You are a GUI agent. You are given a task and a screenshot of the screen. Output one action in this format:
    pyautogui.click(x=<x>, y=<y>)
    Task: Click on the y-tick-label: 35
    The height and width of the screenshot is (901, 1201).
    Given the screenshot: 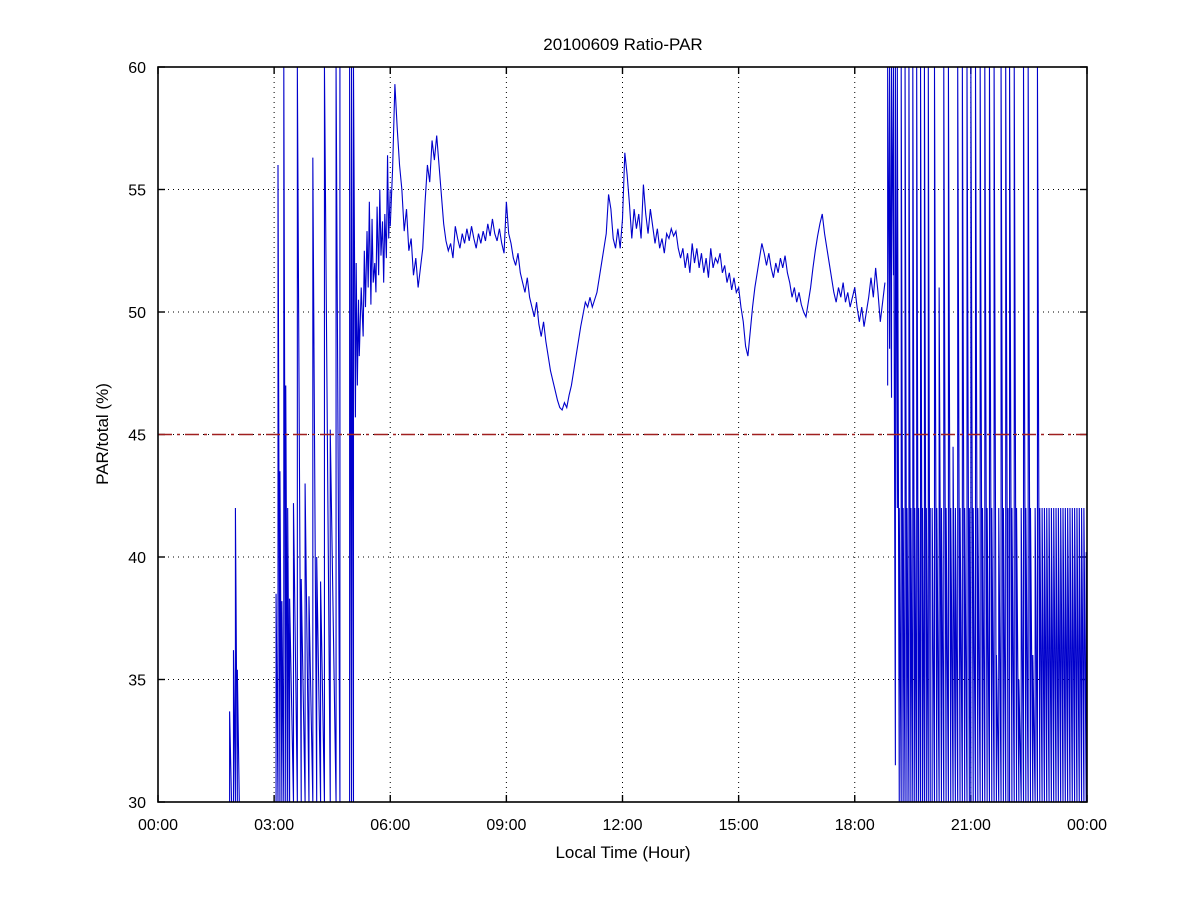 What is the action you would take?
    pyautogui.click(x=137, y=681)
    